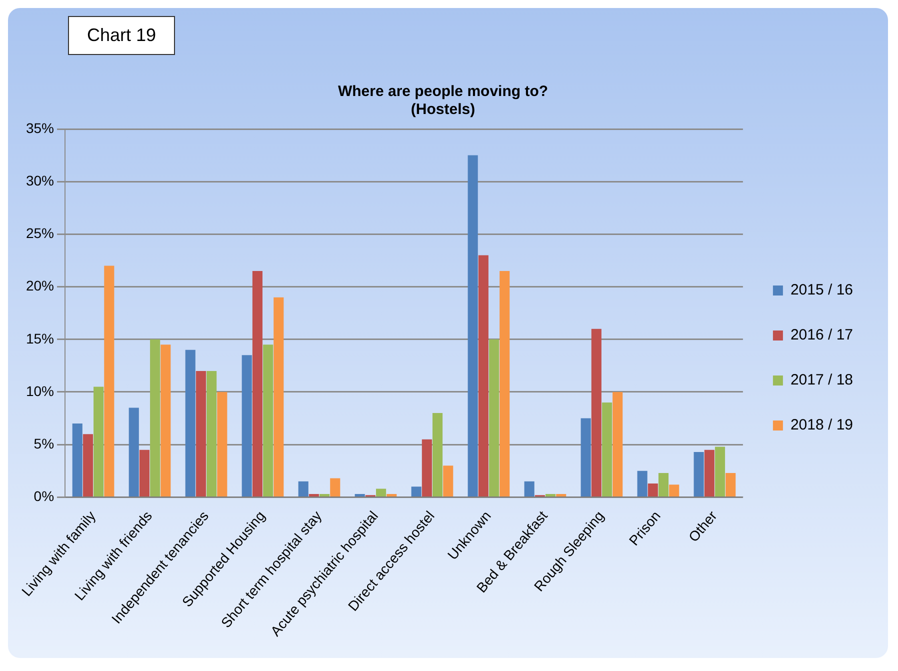 This screenshot has height=671, width=898. I want to click on y-tick-label: 35%, so click(40, 128).